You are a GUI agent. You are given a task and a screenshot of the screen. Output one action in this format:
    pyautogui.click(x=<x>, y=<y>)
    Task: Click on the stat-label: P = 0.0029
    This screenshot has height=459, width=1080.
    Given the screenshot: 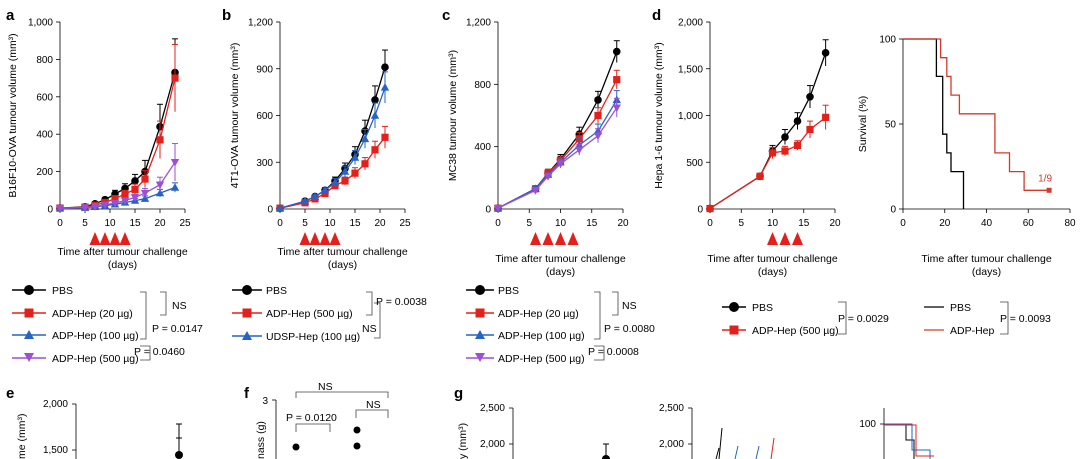 What is the action you would take?
    pyautogui.click(x=863, y=319)
    